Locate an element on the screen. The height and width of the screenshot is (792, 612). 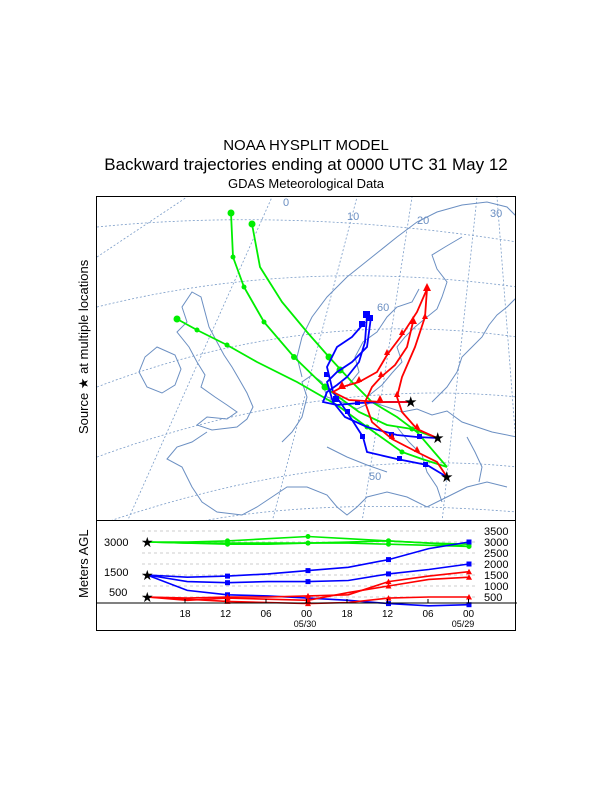
left-level-500: 500 is located at coordinates (118, 593).